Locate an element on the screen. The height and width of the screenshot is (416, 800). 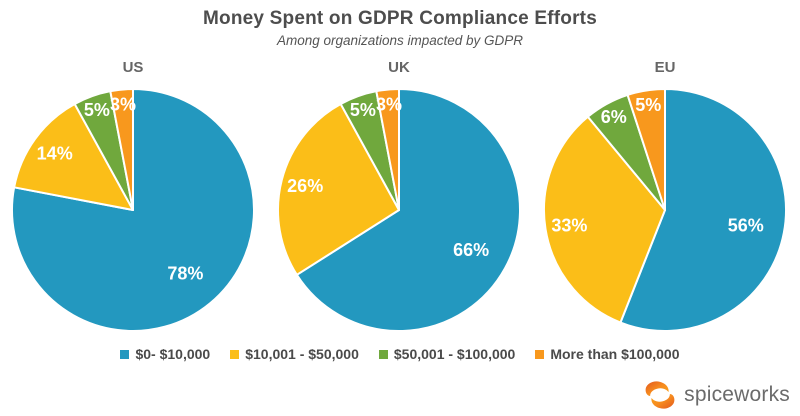
legend-item-0: $0- $10,000 is located at coordinates (165, 354).